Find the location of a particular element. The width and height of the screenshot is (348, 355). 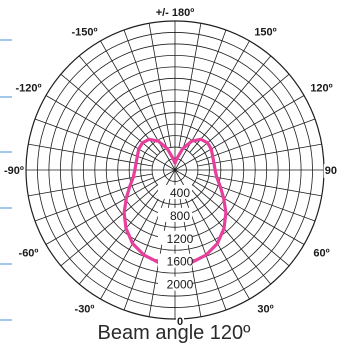

radial-tick-label: 1200 is located at coordinates (180, 239).